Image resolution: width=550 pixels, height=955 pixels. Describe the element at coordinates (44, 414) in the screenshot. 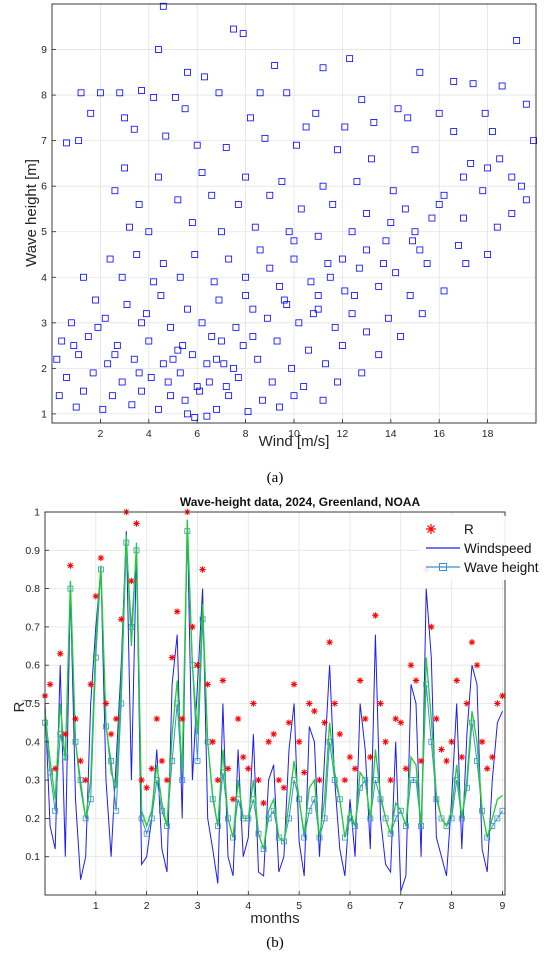

I see `chart-a-0-ytick-label: 1` at that location.